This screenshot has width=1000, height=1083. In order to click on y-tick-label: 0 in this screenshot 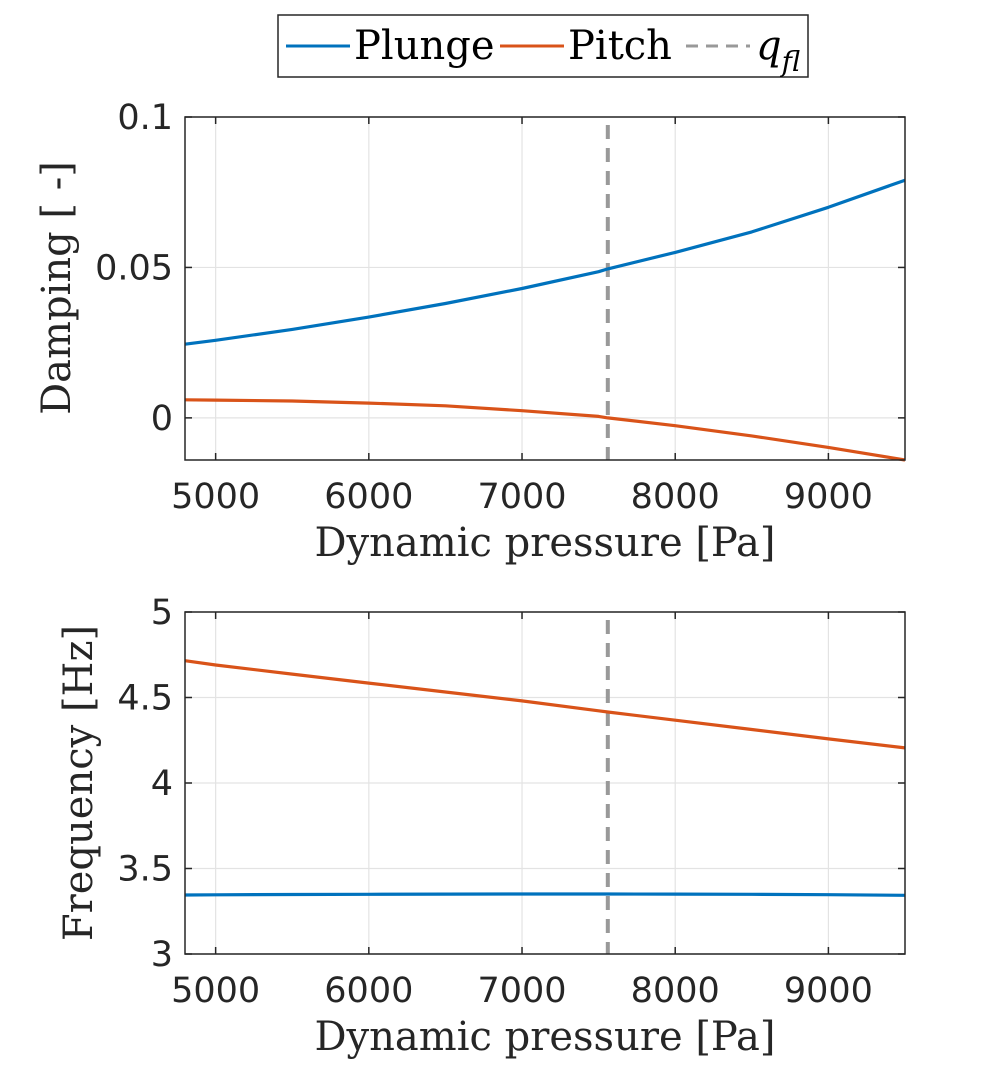, I will do `click(162, 419)`.